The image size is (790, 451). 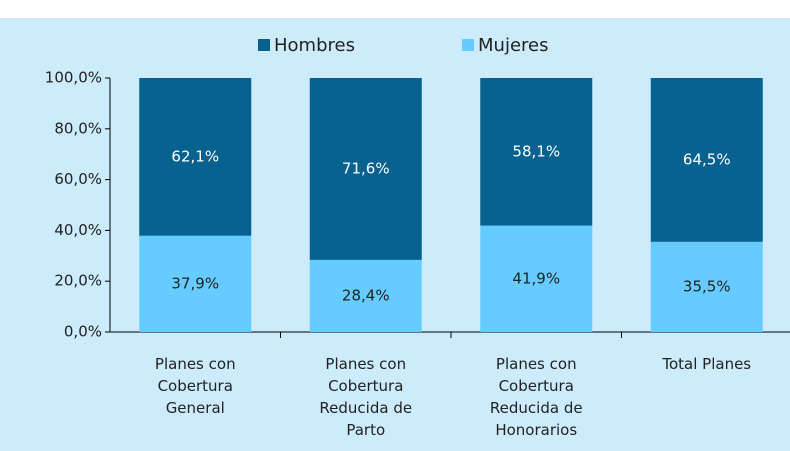 I want to click on y-tick-label: 80,0%, so click(x=78, y=128).